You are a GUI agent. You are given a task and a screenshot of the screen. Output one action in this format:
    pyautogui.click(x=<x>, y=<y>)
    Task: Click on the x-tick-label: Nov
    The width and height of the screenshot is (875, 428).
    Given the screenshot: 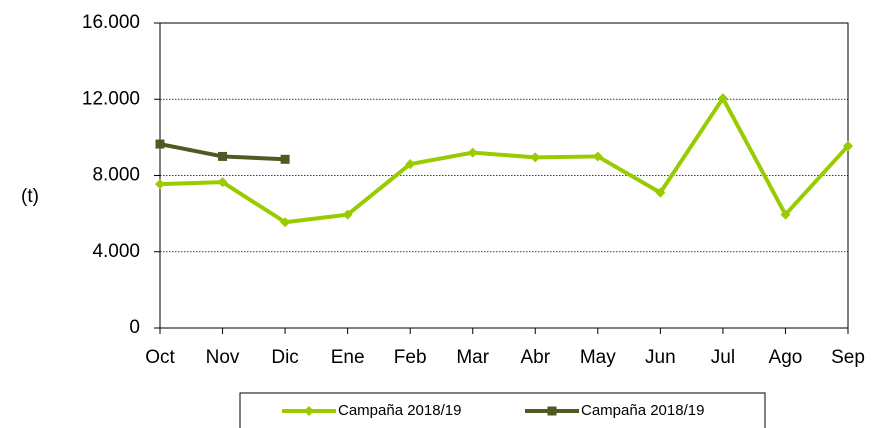 What is the action you would take?
    pyautogui.click(x=223, y=357)
    